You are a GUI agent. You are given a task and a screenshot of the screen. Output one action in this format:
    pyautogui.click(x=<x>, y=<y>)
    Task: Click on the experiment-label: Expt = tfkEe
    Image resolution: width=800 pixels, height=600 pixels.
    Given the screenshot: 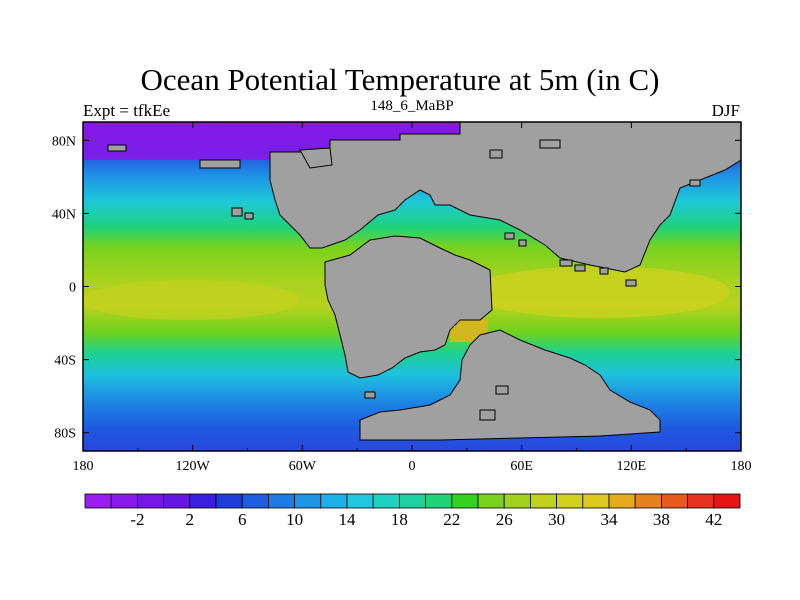 What is the action you would take?
    pyautogui.click(x=127, y=110)
    